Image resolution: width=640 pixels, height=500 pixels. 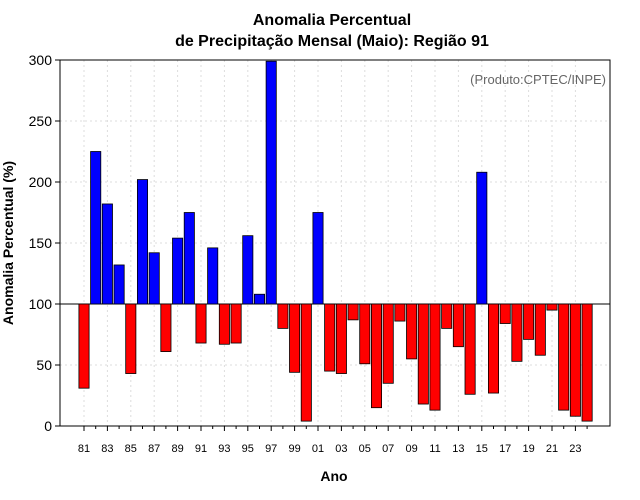 I want to click on y-tick-label: 100, so click(x=41, y=304).